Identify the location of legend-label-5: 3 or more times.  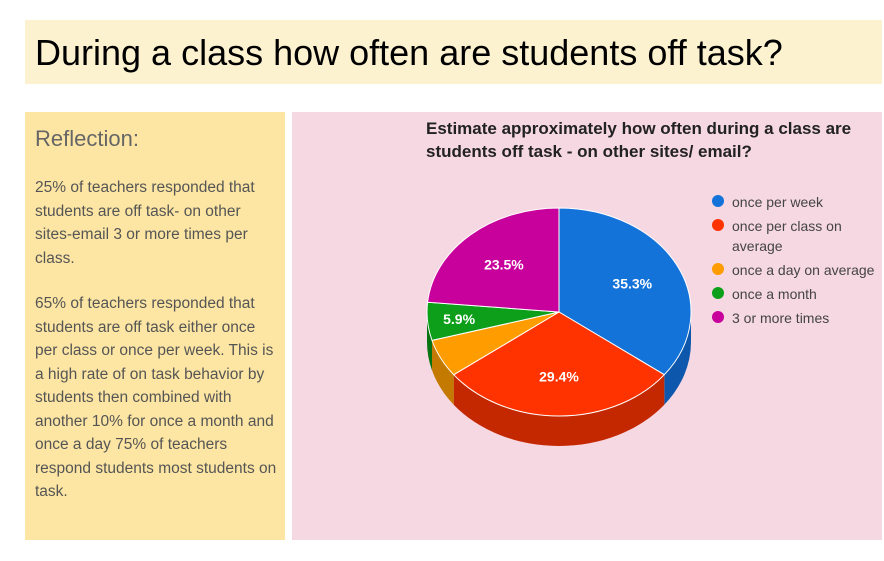
(781, 318).